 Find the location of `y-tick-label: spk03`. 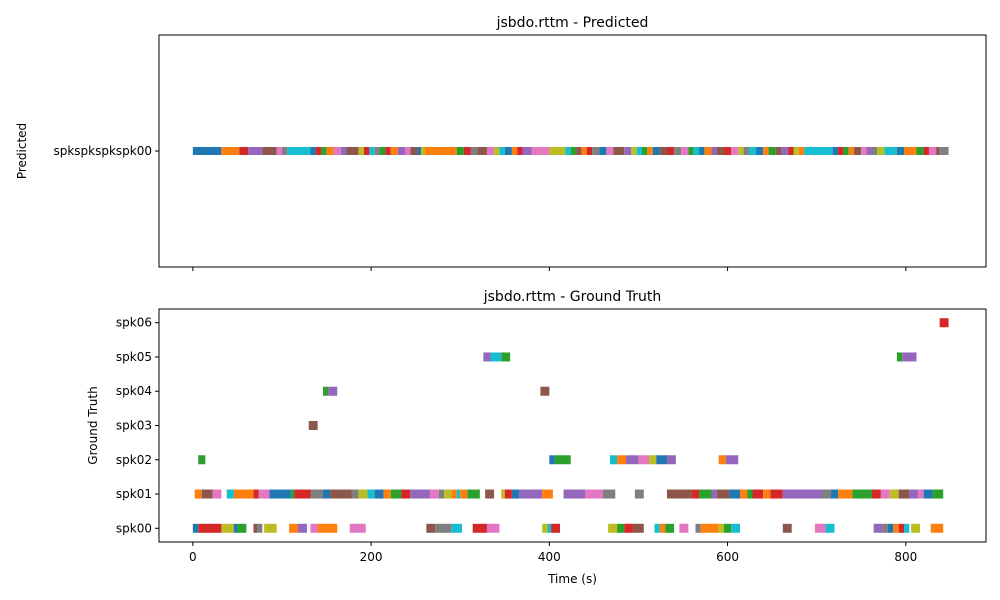

y-tick-label: spk03 is located at coordinates (134, 426).